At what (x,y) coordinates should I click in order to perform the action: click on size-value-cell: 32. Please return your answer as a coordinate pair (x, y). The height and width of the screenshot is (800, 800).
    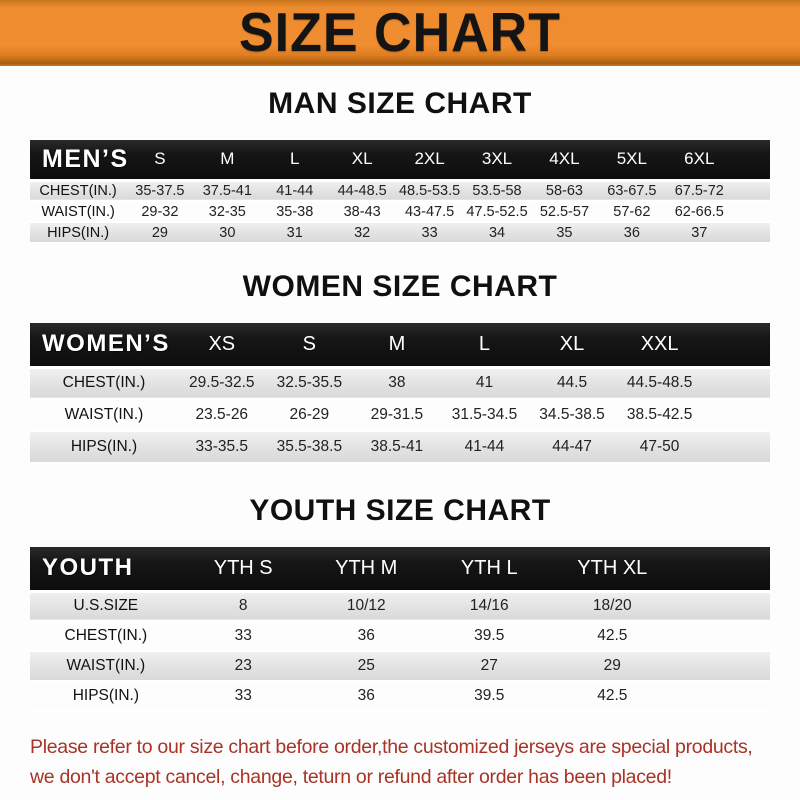
    Looking at the image, I should click on (362, 233).